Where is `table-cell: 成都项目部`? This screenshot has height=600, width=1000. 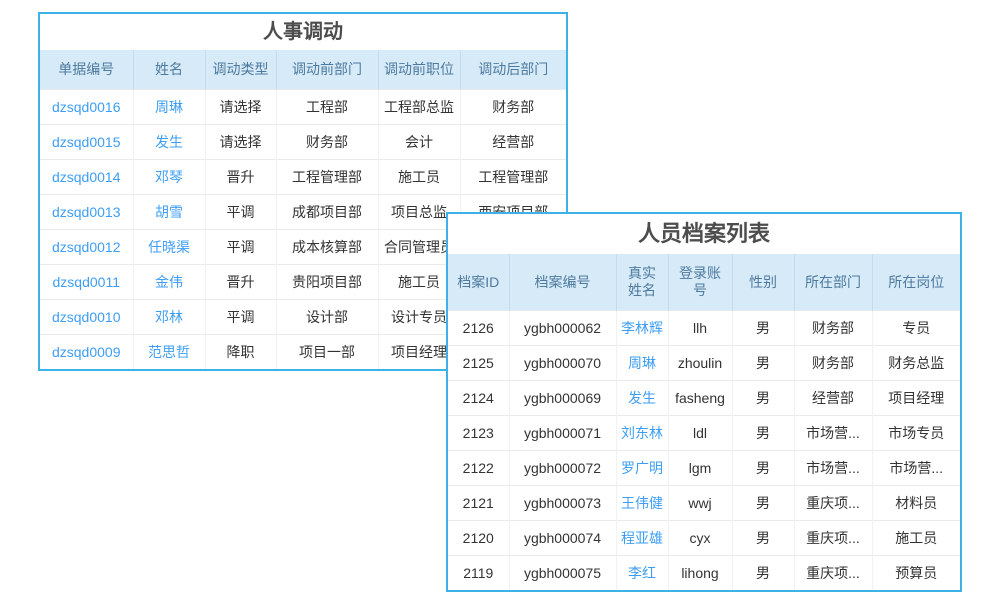 table-cell: 成都项目部 is located at coordinates (326, 212).